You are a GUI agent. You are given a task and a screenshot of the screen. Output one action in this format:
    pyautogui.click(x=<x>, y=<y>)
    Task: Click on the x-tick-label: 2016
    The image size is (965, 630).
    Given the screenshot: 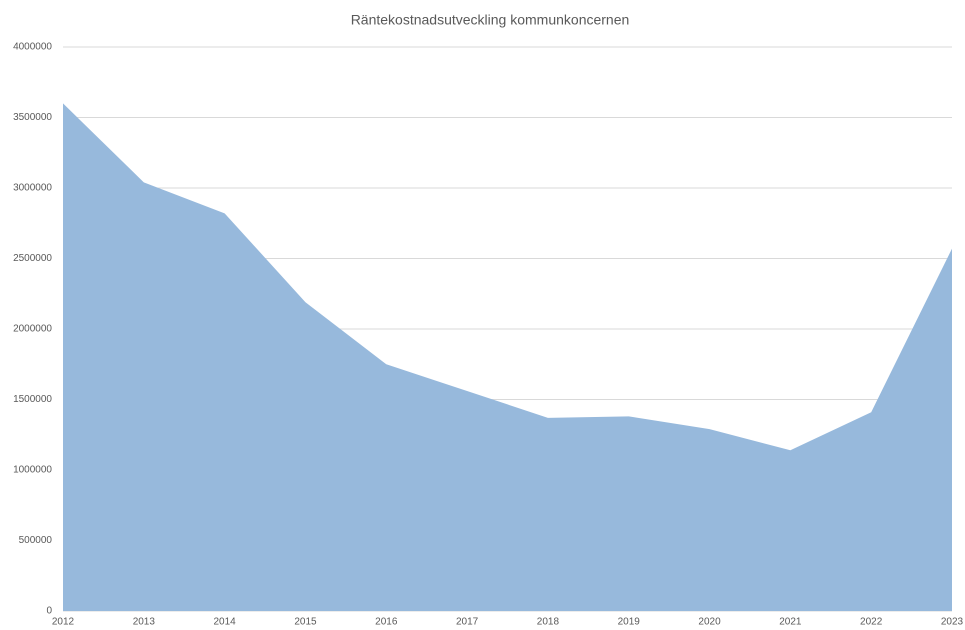 What is the action you would take?
    pyautogui.click(x=386, y=622)
    